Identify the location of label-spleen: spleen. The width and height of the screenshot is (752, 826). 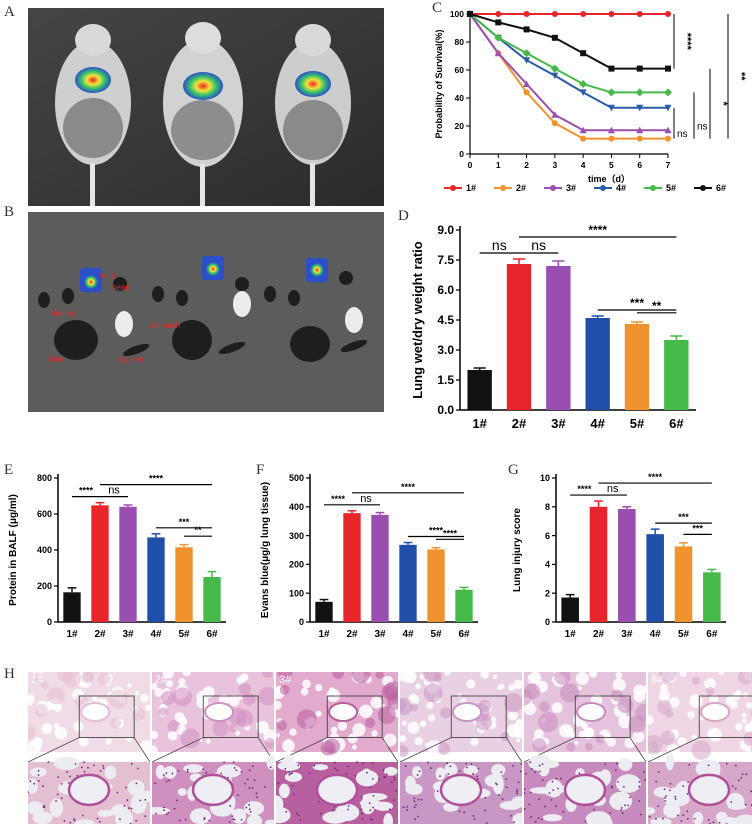
(132, 359).